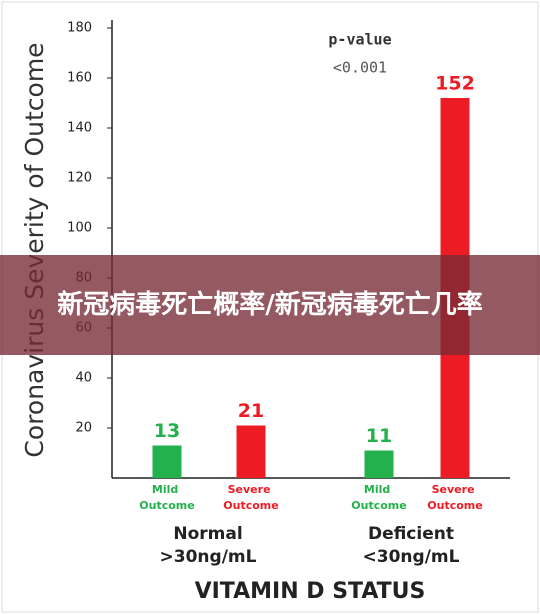 The height and width of the screenshot is (614, 540). I want to click on data-label: 21, so click(251, 411).